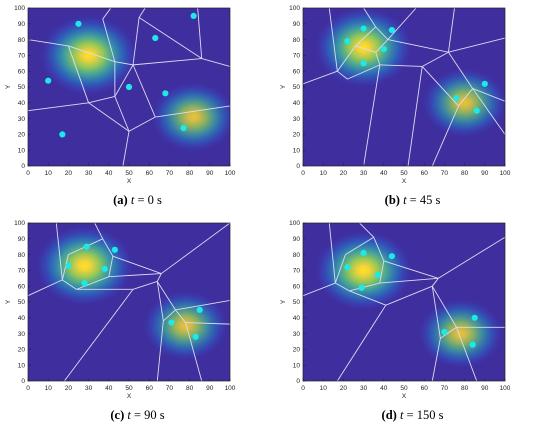 Image resolution: width=550 pixels, height=430 pixels. What do you see at coordinates (344, 388) in the screenshot?
I see `x-tick-label: 20` at bounding box center [344, 388].